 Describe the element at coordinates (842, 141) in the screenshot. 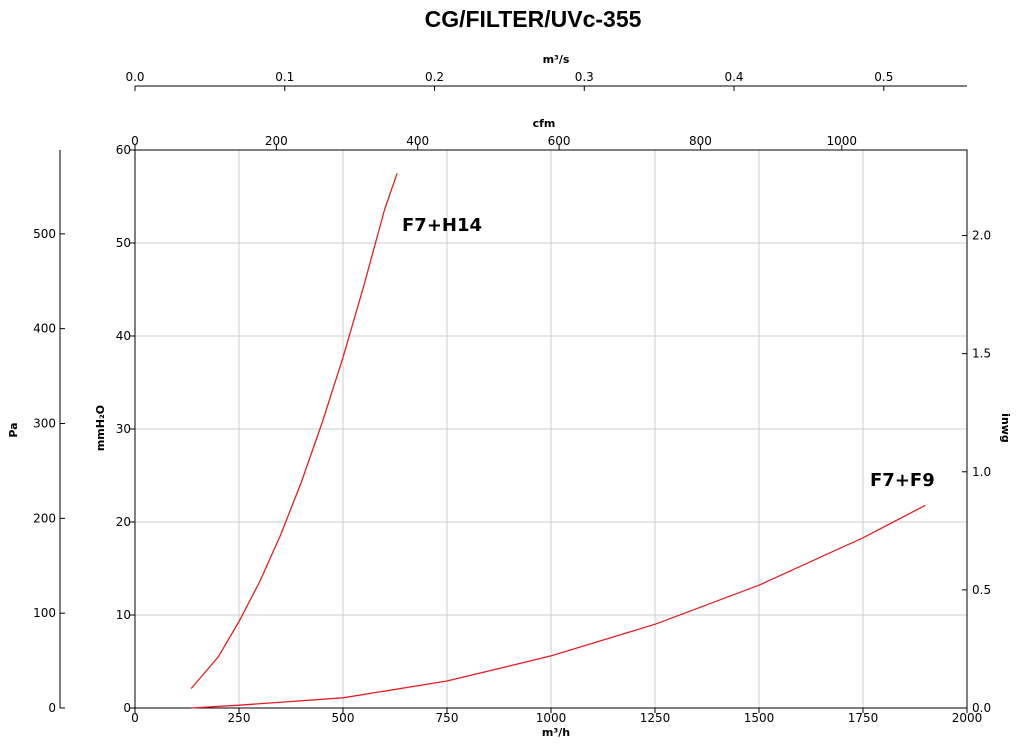

I see `cfm-tick-label: 1000` at that location.